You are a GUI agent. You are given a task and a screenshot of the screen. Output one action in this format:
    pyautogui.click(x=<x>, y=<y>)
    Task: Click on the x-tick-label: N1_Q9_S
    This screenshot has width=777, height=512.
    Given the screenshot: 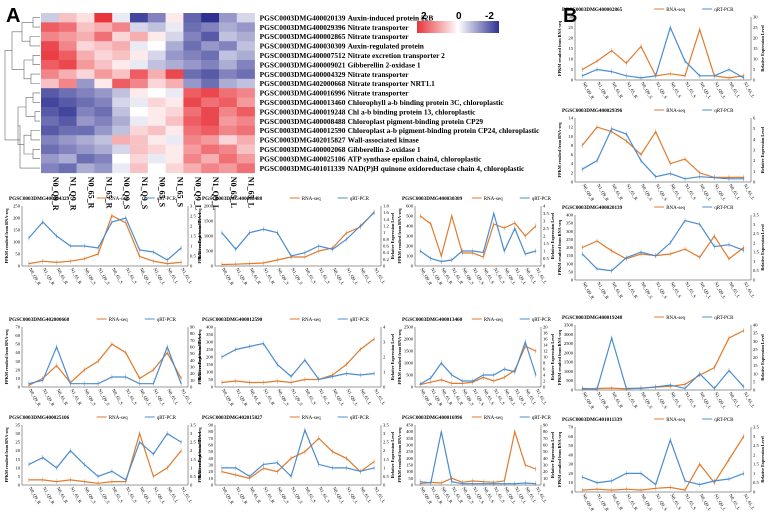 What is the action you would take?
    pyautogui.click(x=297, y=495)
    